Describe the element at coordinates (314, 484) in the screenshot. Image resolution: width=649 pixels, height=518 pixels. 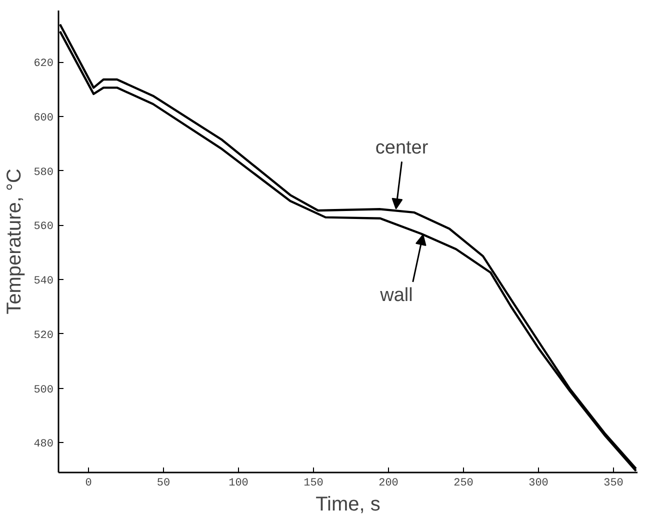
I see `x-tick-label: 150` at that location.